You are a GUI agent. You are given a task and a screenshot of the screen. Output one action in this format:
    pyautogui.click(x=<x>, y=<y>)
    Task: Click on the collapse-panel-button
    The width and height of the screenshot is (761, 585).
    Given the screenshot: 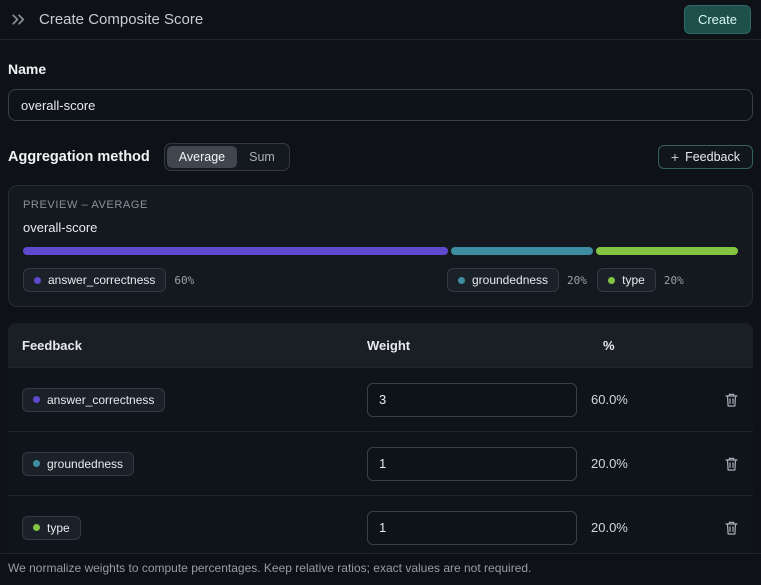 What is the action you would take?
    pyautogui.click(x=18, y=19)
    